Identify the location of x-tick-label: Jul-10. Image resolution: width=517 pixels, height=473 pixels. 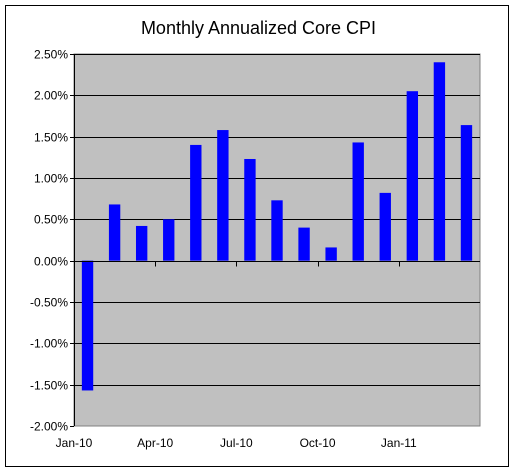
(236, 443).